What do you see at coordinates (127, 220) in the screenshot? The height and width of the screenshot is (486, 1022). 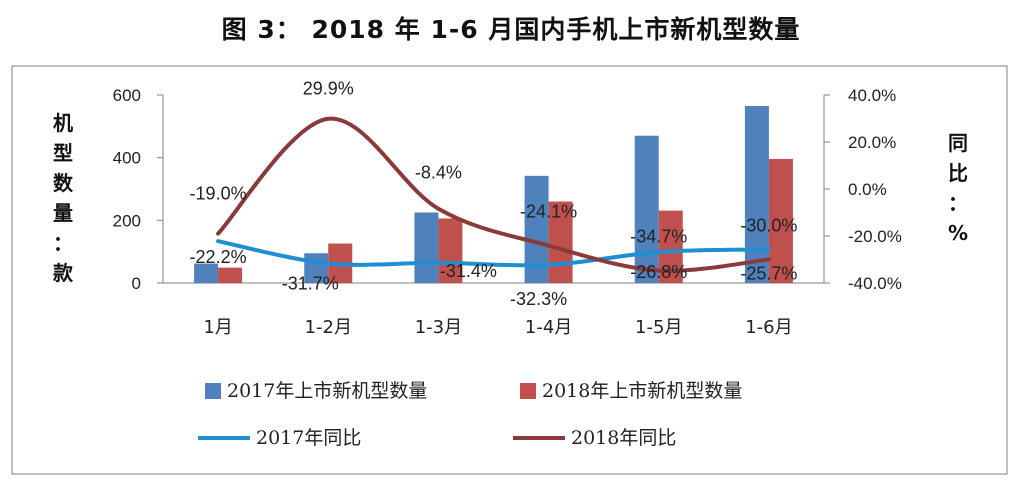 I see `left-tick-label: 200` at bounding box center [127, 220].